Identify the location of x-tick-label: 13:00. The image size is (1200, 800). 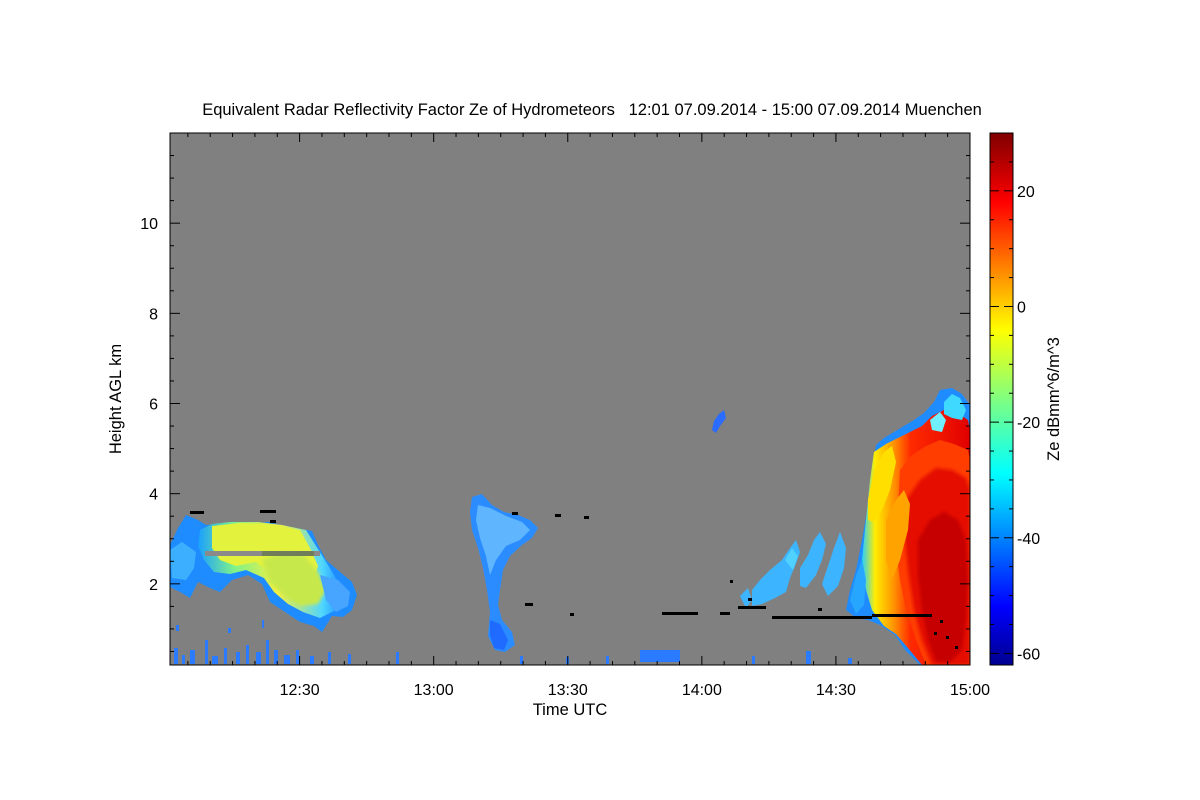
(434, 690).